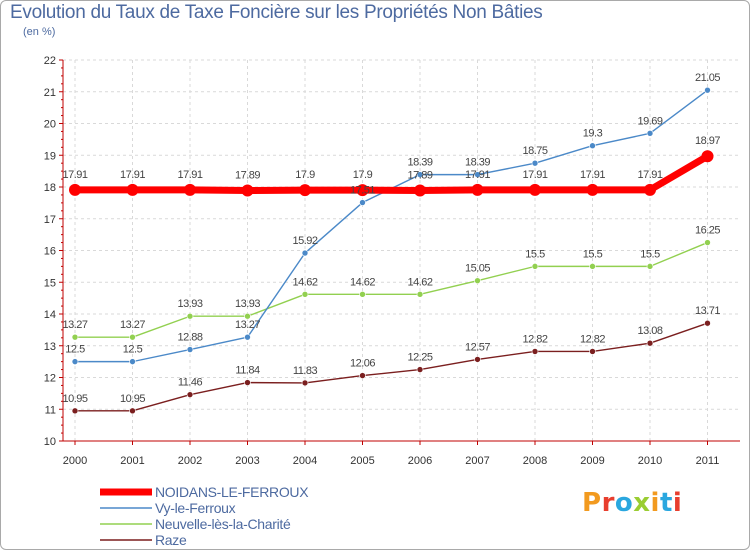 This screenshot has width=750, height=550. What do you see at coordinates (477, 269) in the screenshot?
I see `data-label: 15.05` at bounding box center [477, 269].